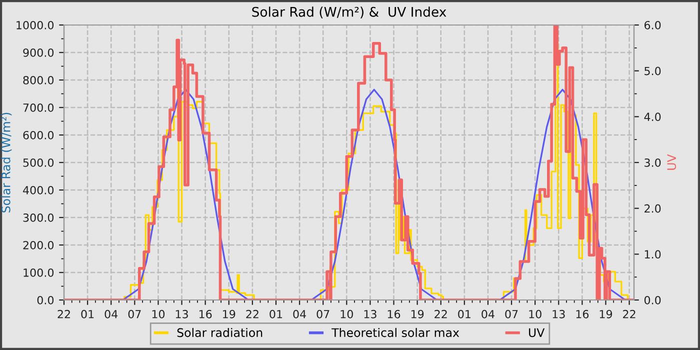  What do you see at coordinates (35, 25) in the screenshot?
I see `y-tick-label: 1000.0` at bounding box center [35, 25].